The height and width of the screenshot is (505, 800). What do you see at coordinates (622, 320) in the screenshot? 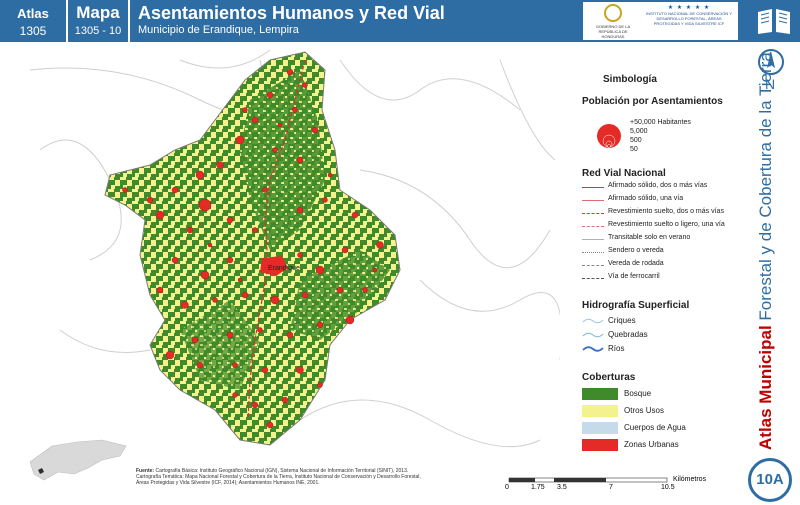
I see `hydro-label: Criques` at bounding box center [622, 320].